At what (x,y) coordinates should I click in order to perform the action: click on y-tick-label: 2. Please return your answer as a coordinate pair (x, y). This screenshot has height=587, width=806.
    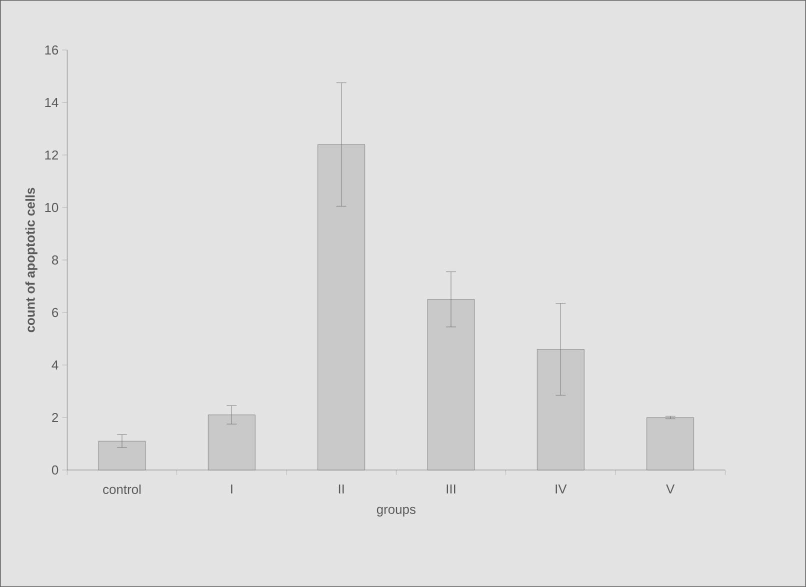
    Looking at the image, I should click on (55, 417).